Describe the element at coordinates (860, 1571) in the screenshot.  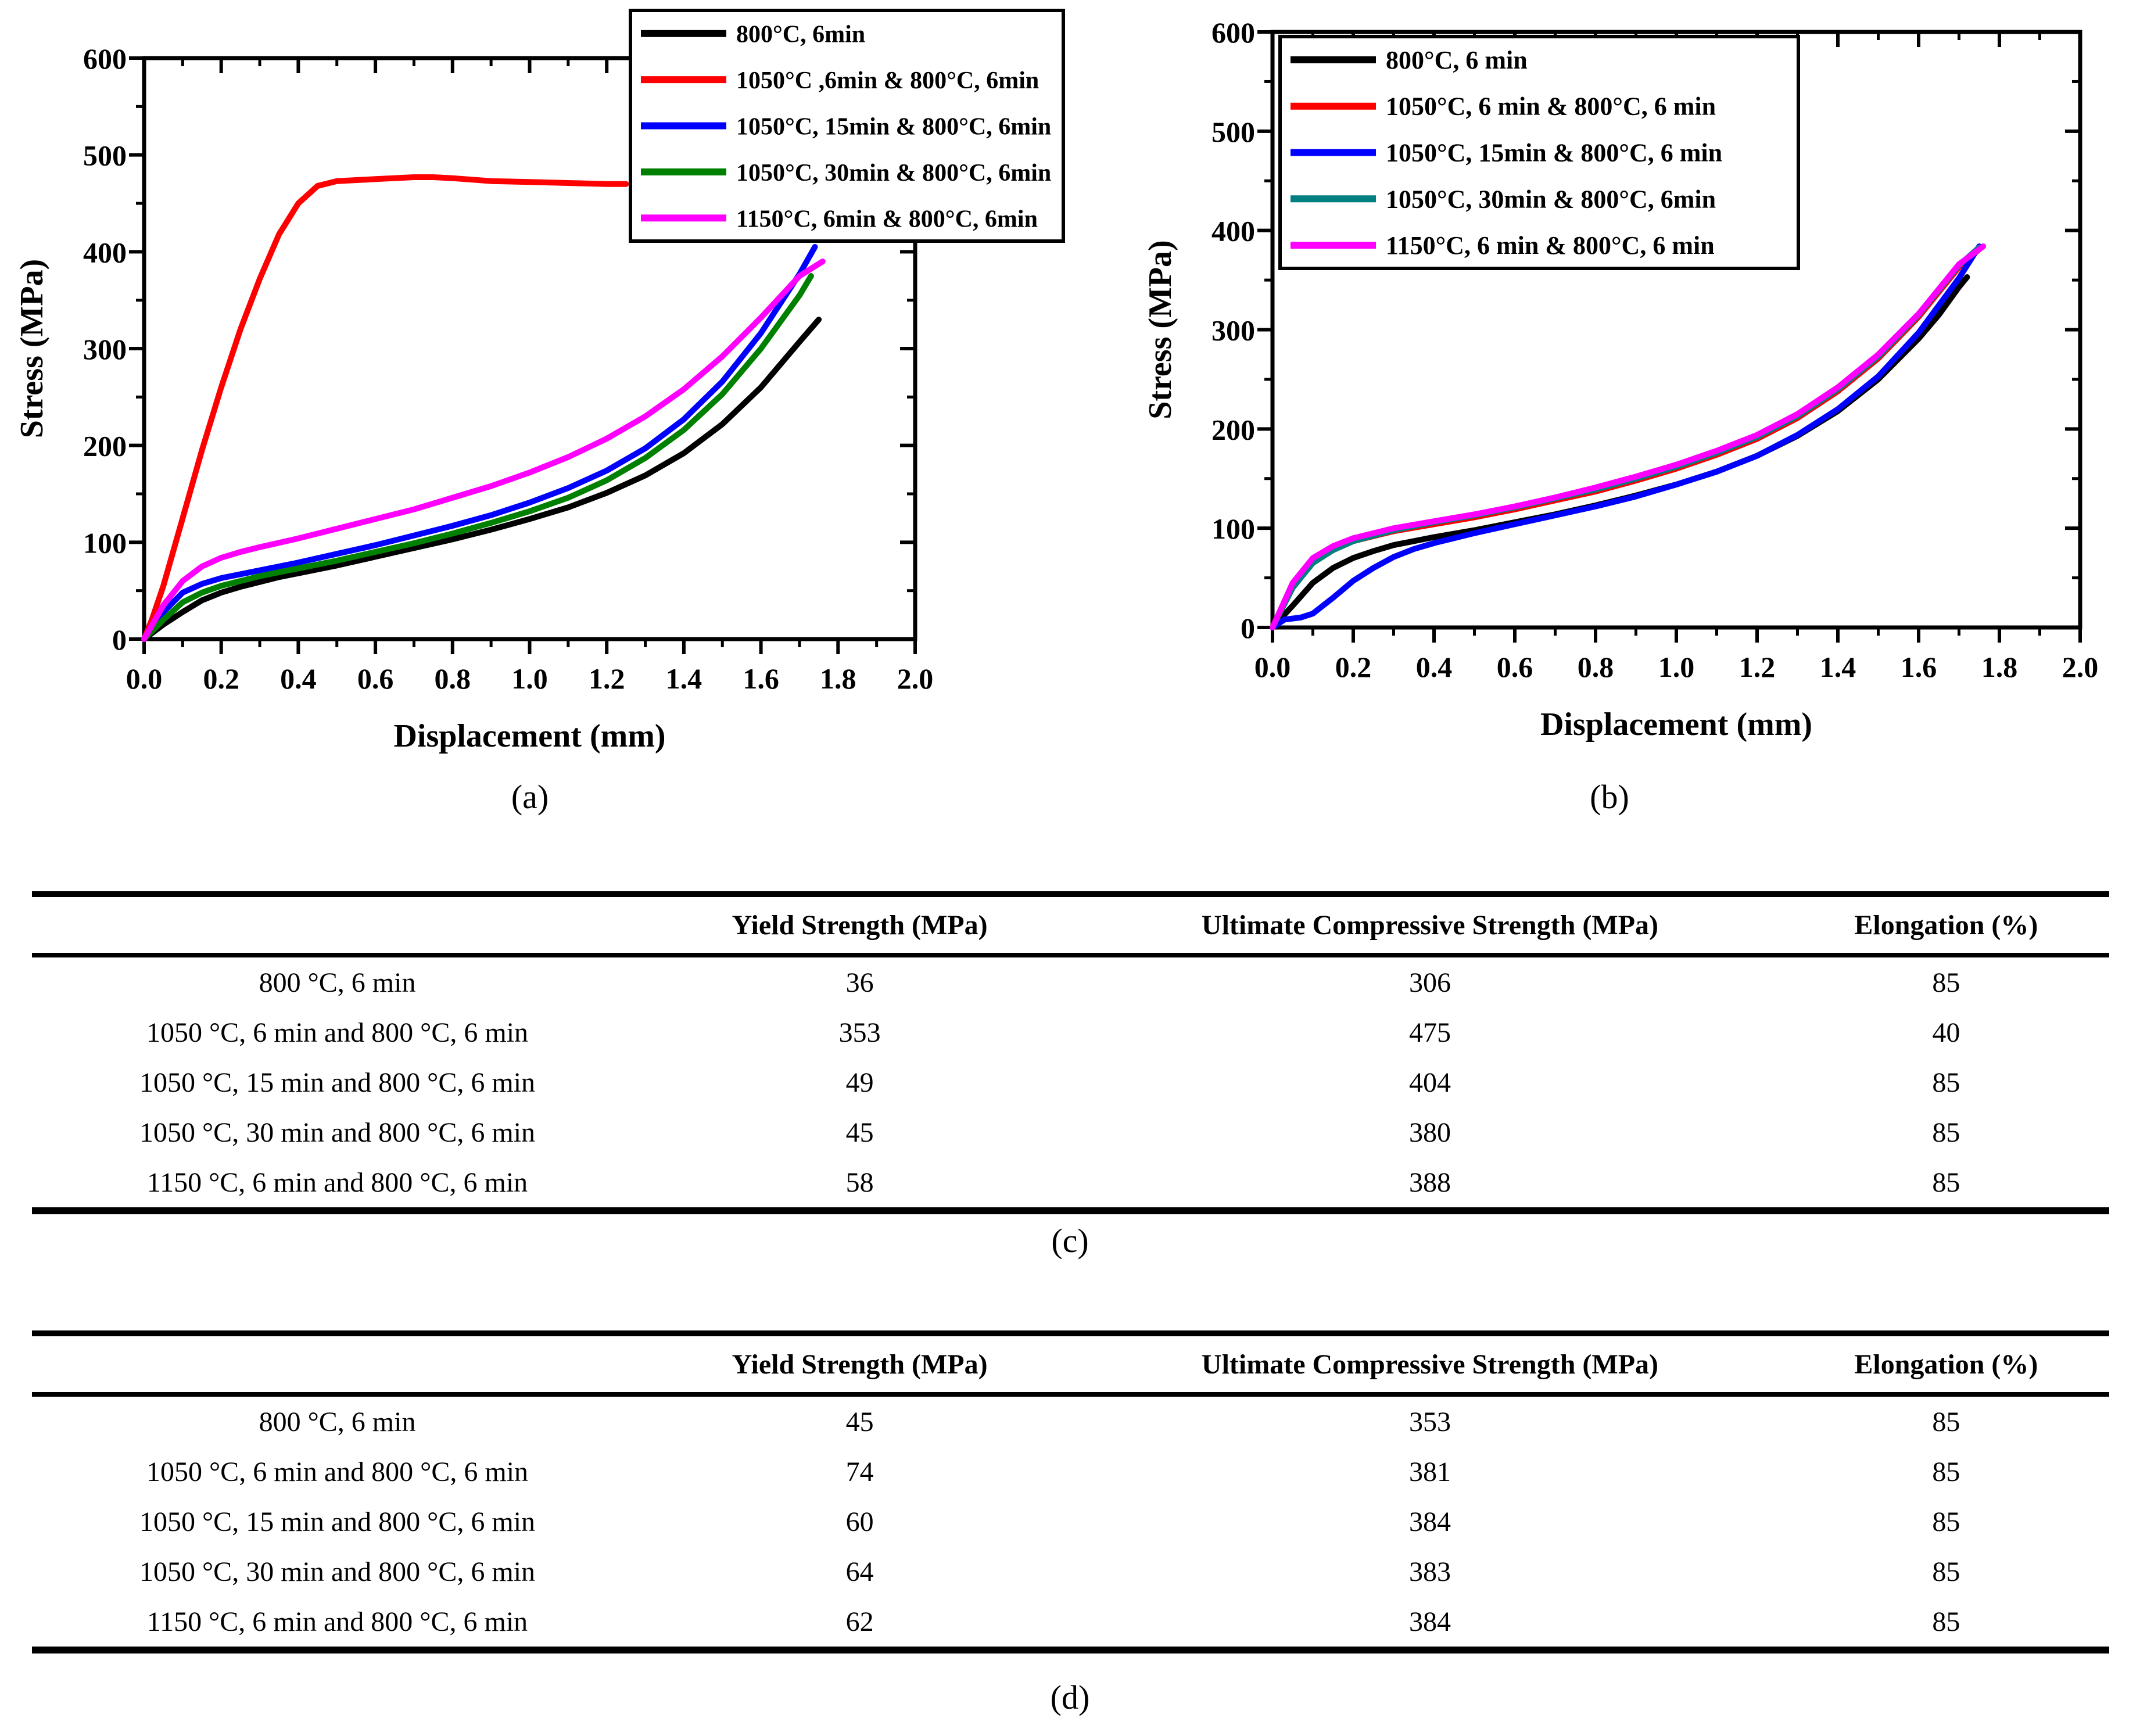
I see `table-cell: 64` at that location.